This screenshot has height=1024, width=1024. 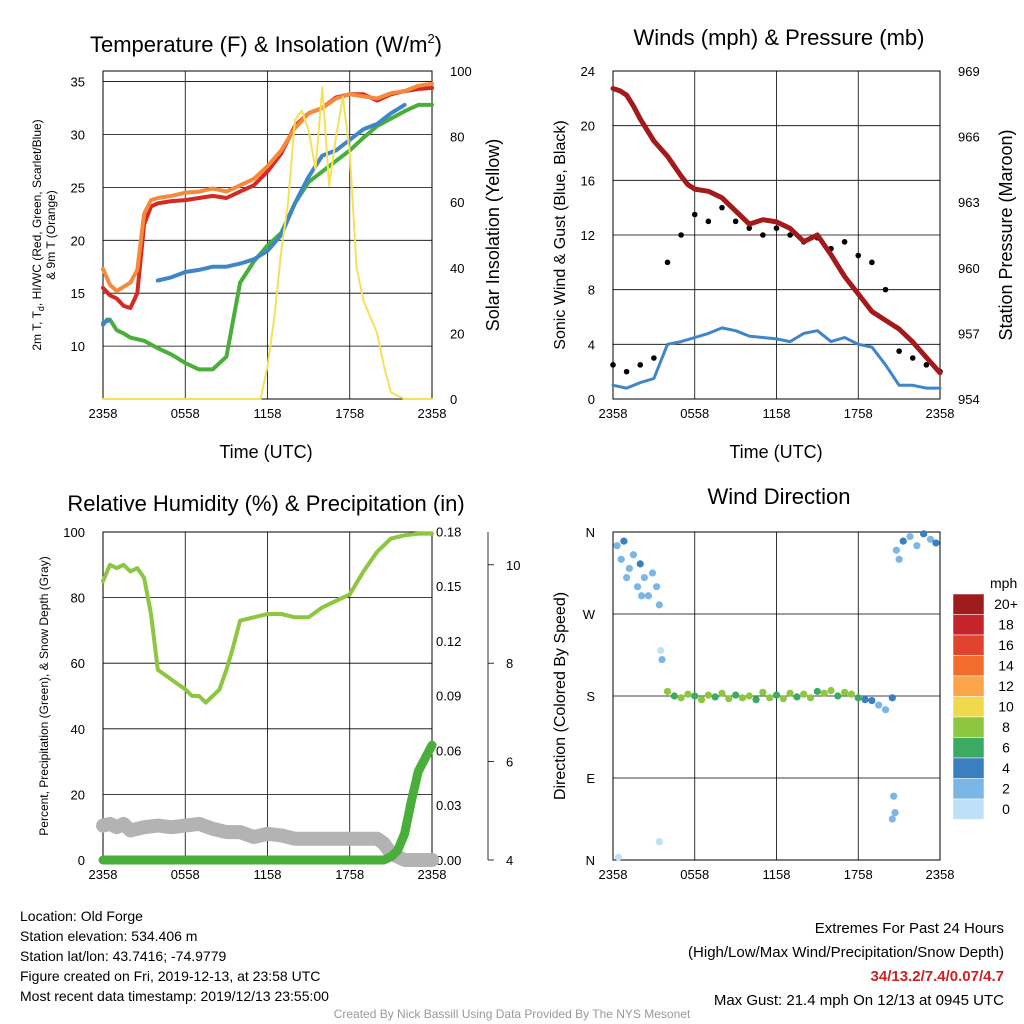 What do you see at coordinates (1006, 727) in the screenshot?
I see `legend-label: 8` at bounding box center [1006, 727].